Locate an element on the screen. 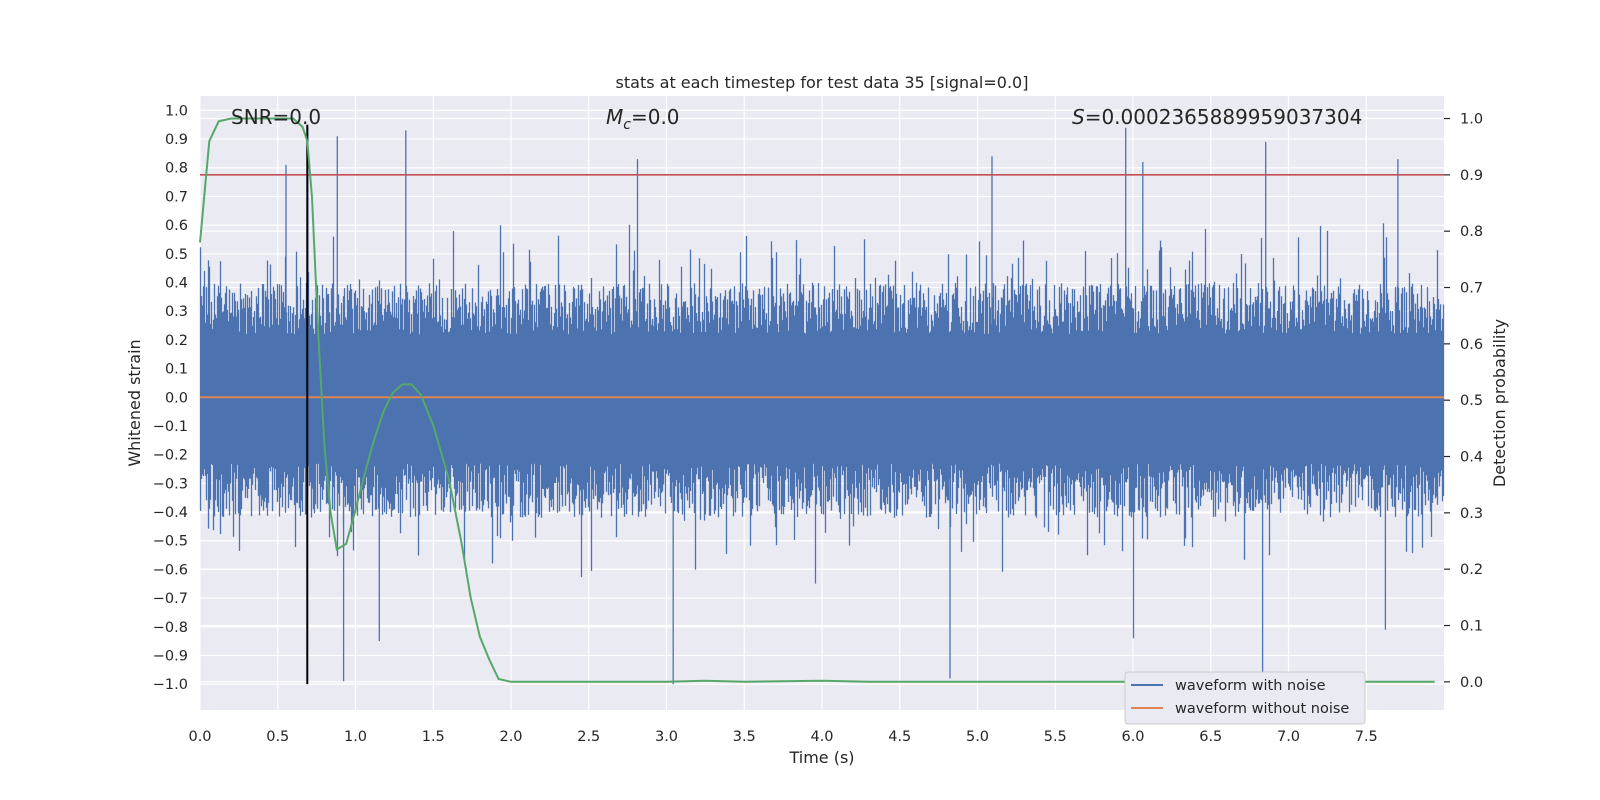 The image size is (1600, 800). x-axis-label: Time (s) is located at coordinates (821, 757).